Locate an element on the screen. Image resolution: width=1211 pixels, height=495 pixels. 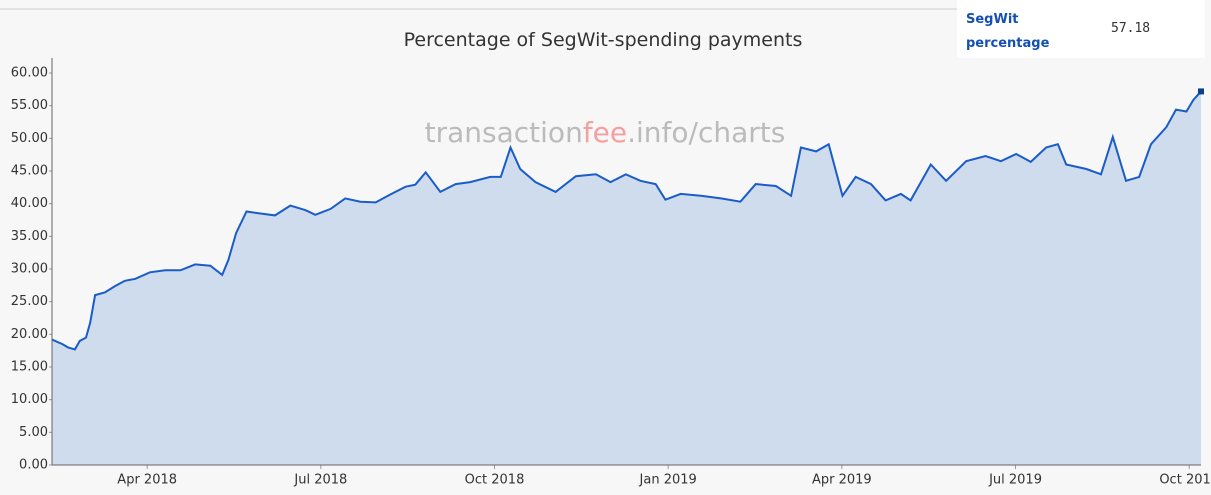
x-tick-label: Jul 2018 is located at coordinates (320, 480).